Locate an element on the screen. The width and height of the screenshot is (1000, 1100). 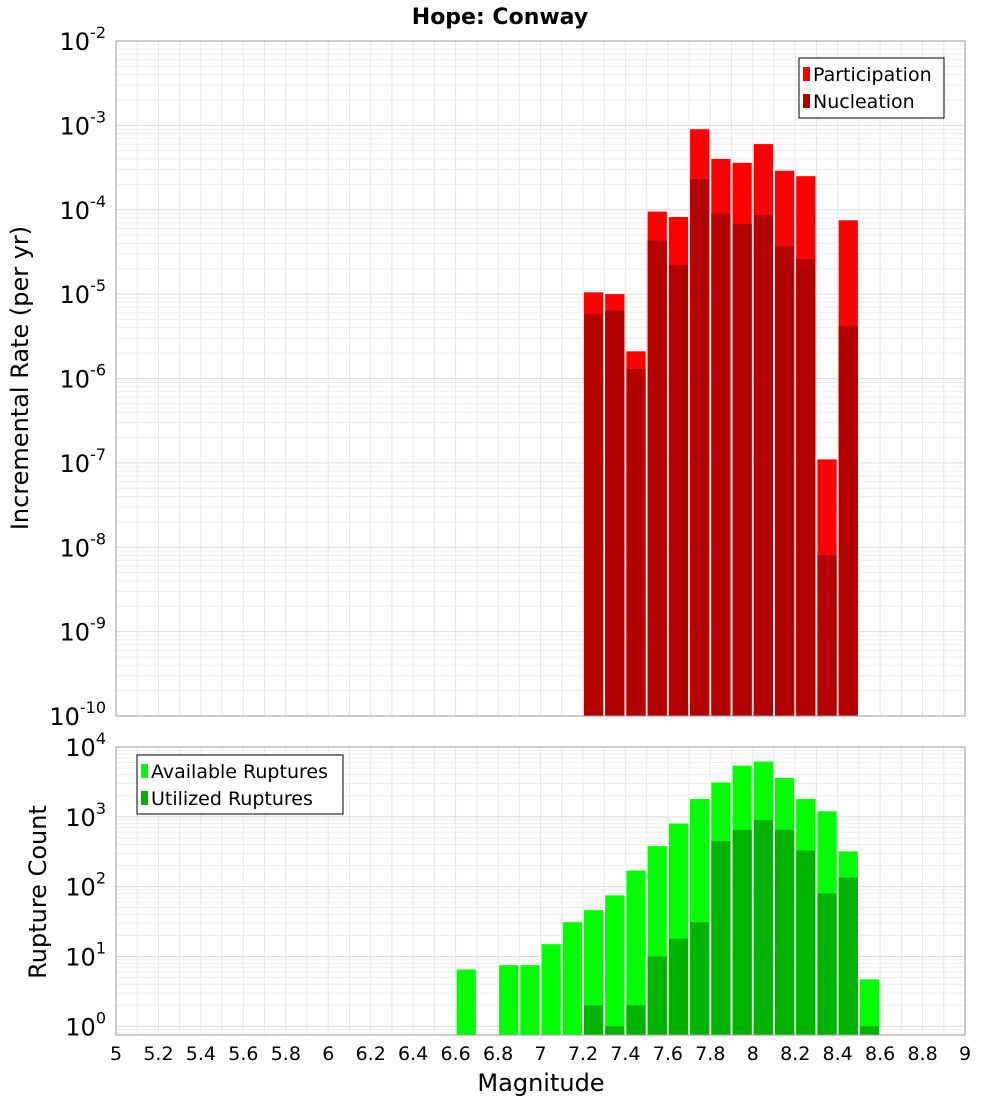
x-tick-label: 8 is located at coordinates (753, 1054).